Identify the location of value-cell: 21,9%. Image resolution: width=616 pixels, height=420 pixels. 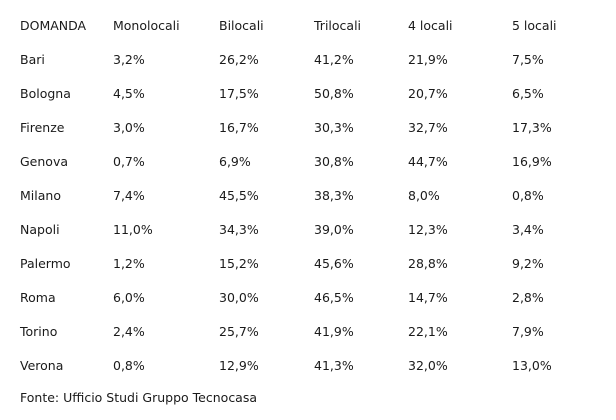
(428, 59).